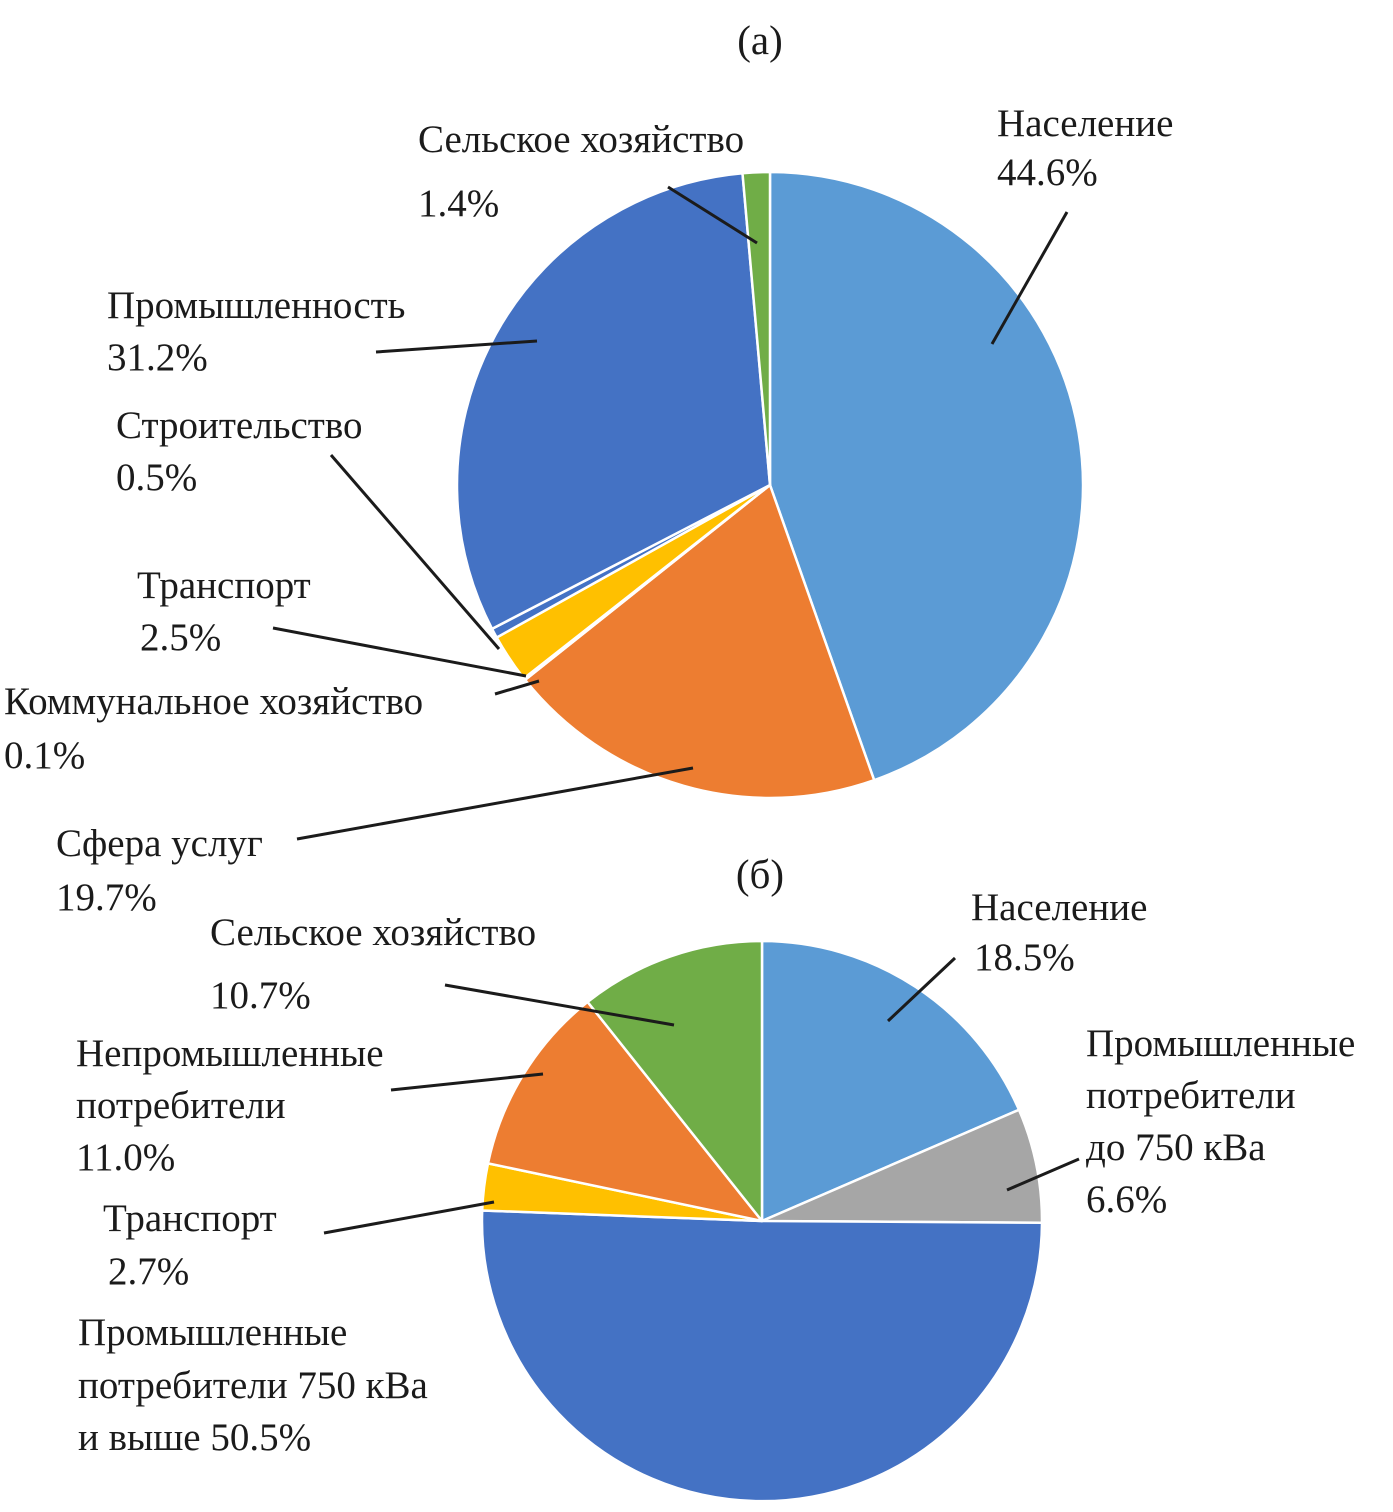  Describe the element at coordinates (1024, 957) in the screenshot. I see `label-line: 18.5%` at that location.